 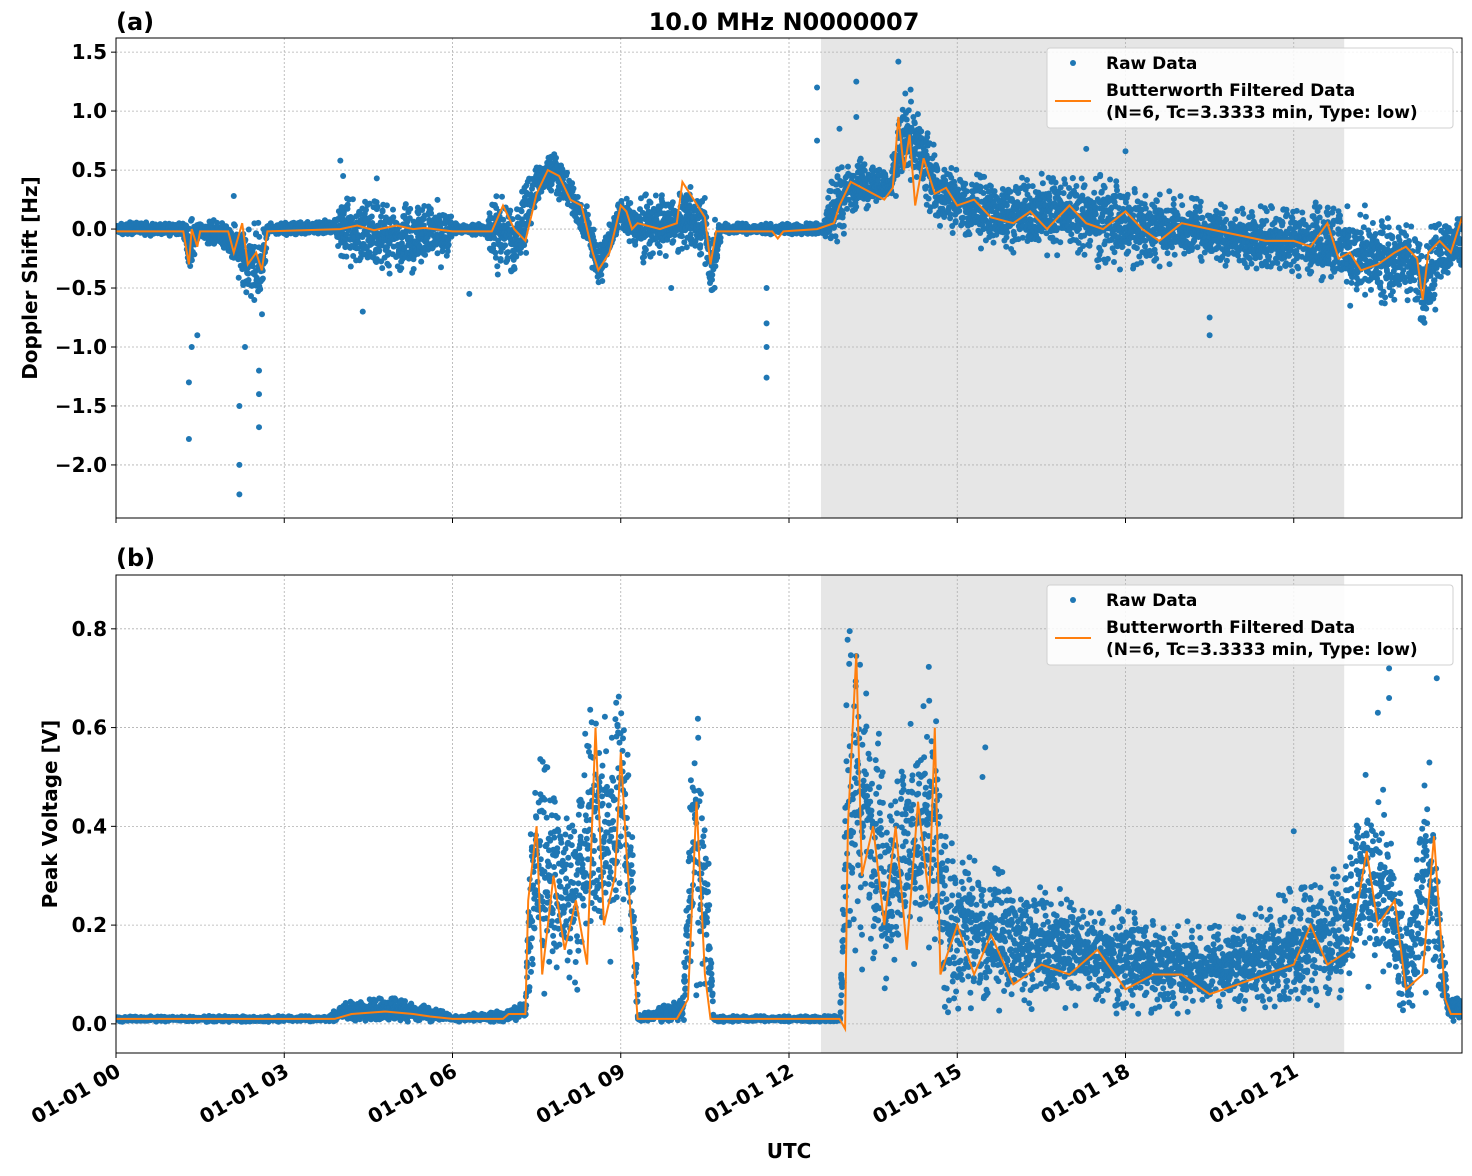 I want to click on y-axis-label-b: Peak Voltage [V], so click(x=50, y=814).